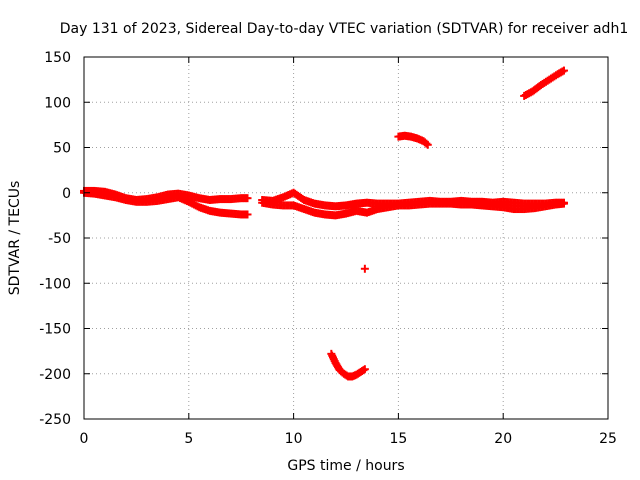  I want to click on x-tick-label: 15, so click(398, 439).